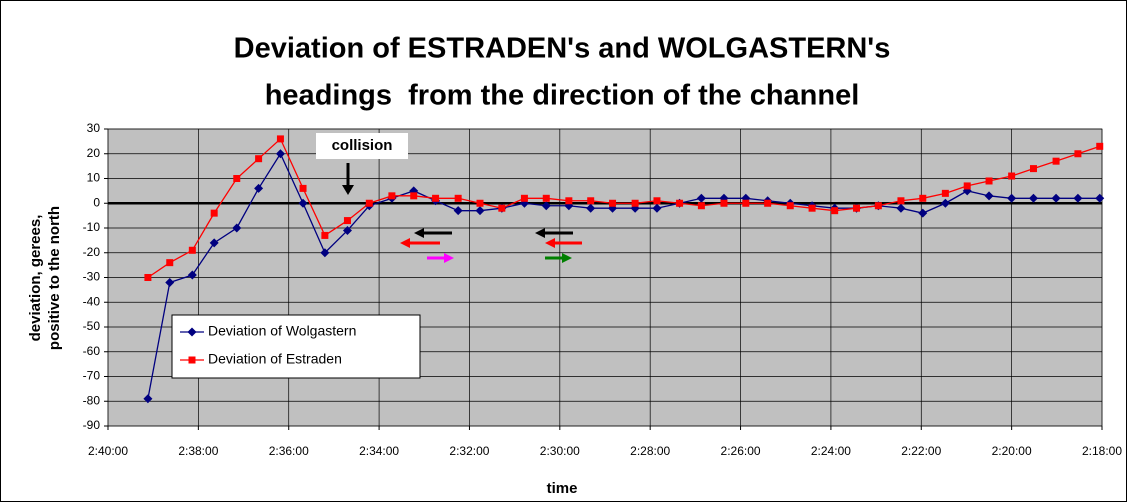 The image size is (1128, 503). Describe the element at coordinates (650, 451) in the screenshot. I see `x-tick-label: 2:28:00` at that location.